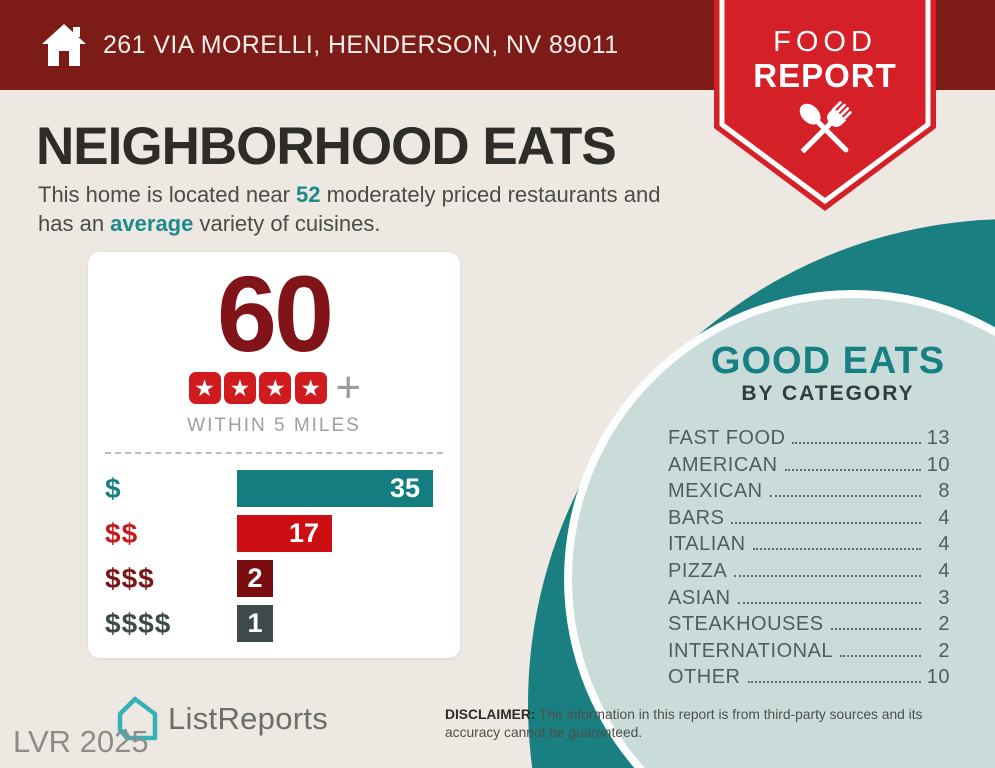  I want to click on category-count: 8, so click(944, 491).